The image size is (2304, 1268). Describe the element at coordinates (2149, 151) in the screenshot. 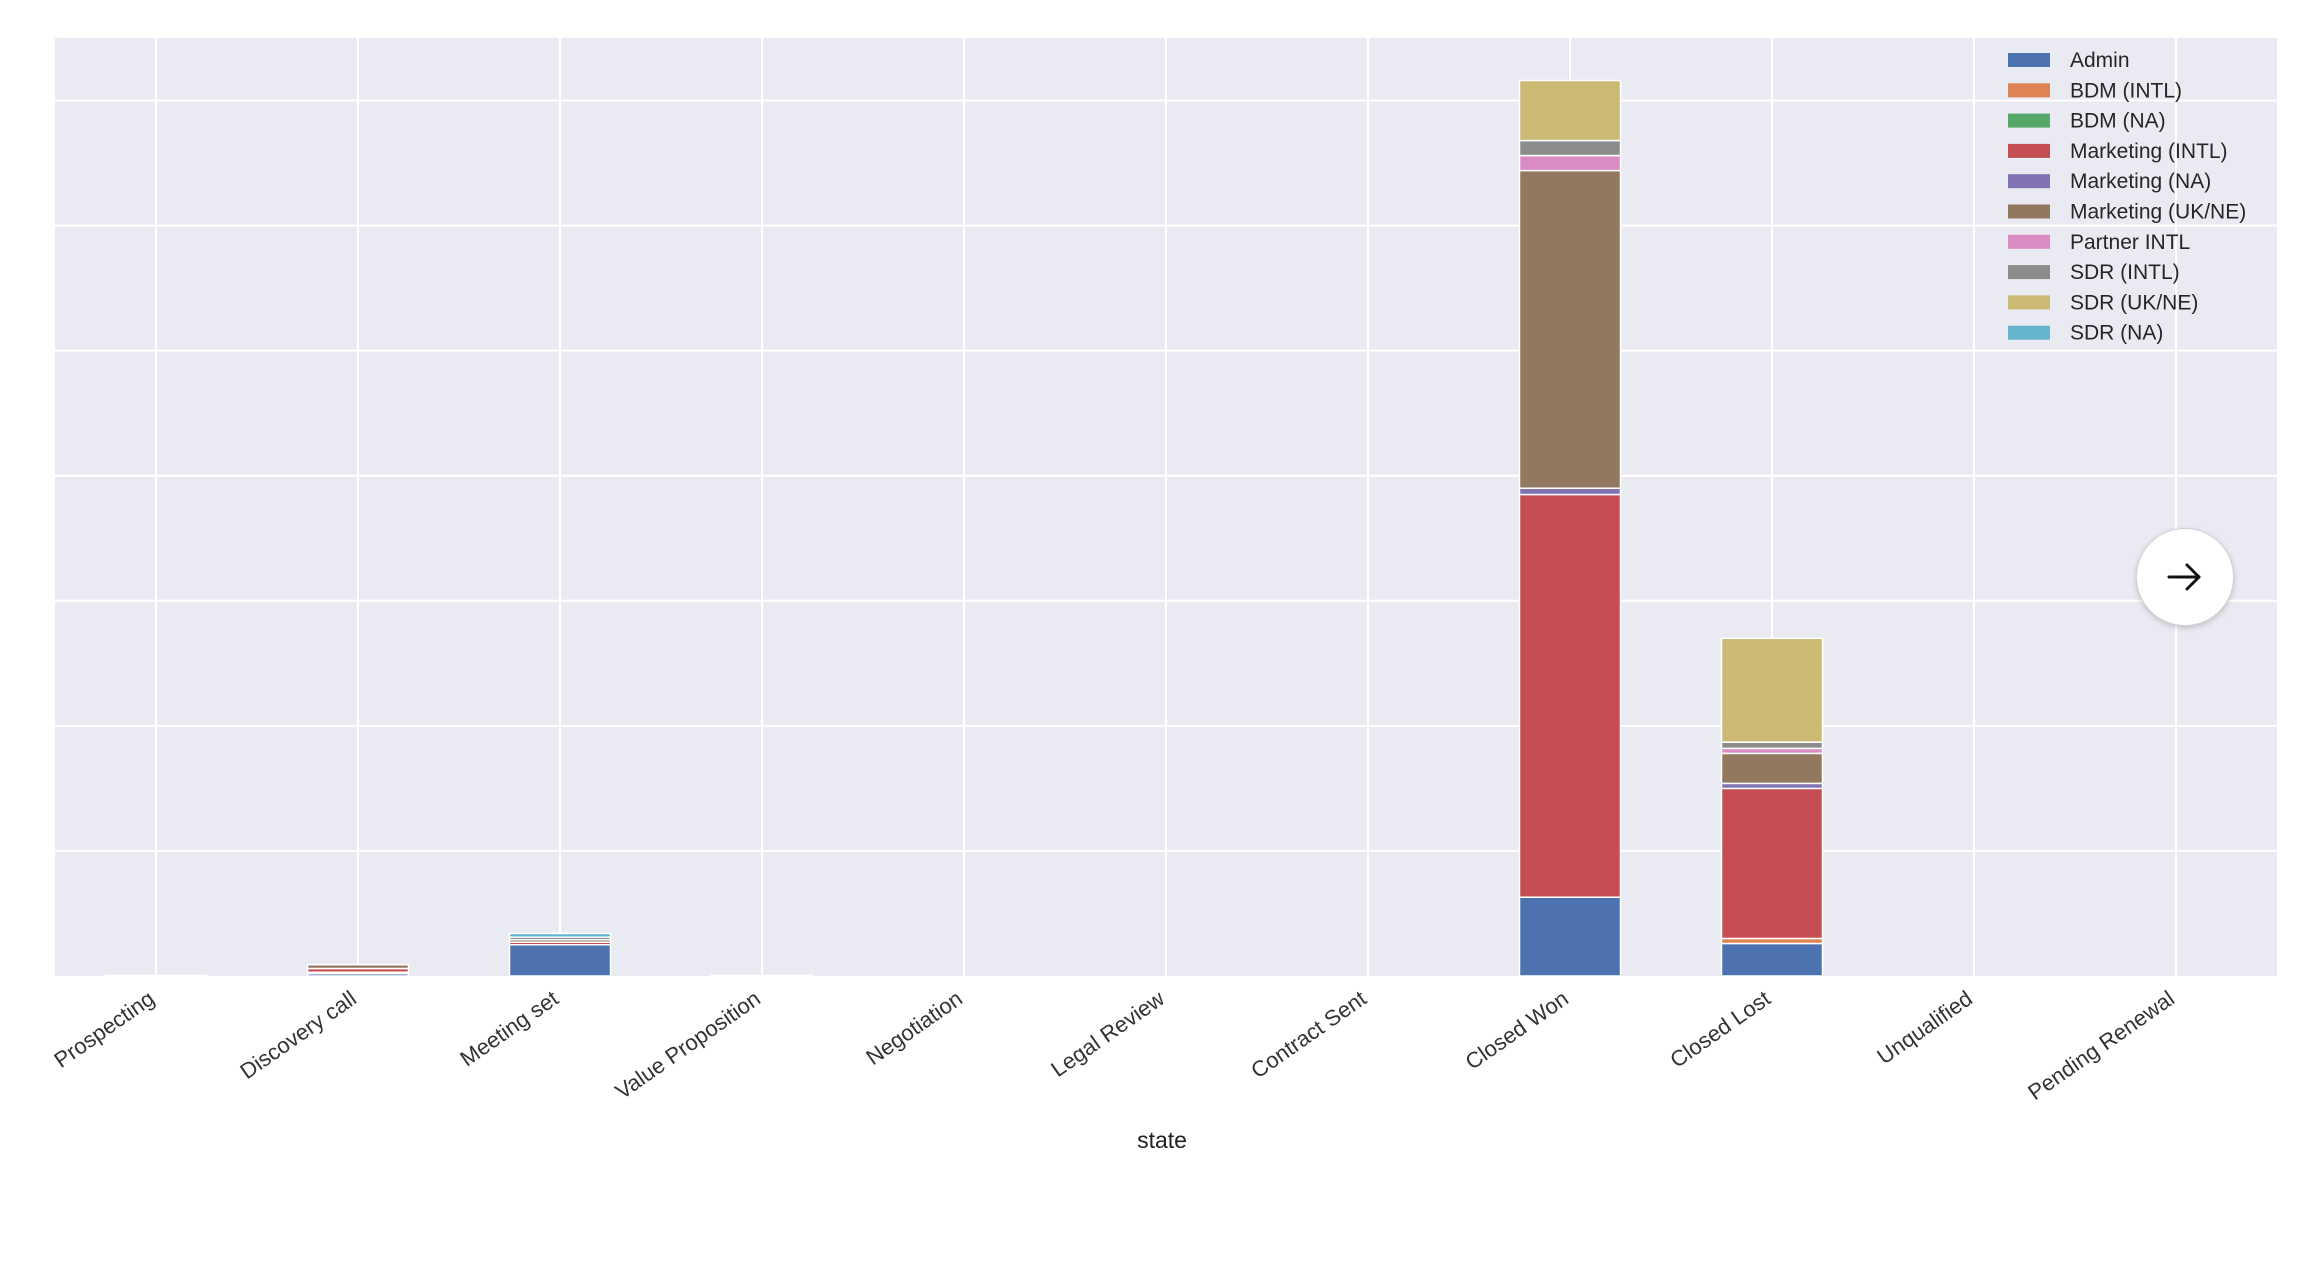

I see `legend-label: Marketing (INTL)` at that location.